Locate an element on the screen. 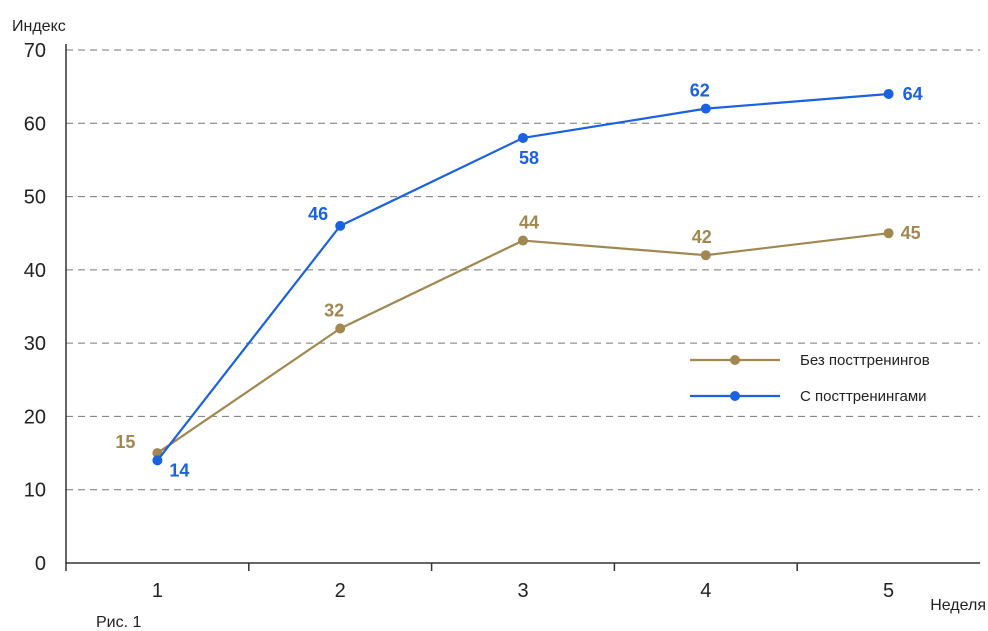  data-label: 62 is located at coordinates (700, 91).